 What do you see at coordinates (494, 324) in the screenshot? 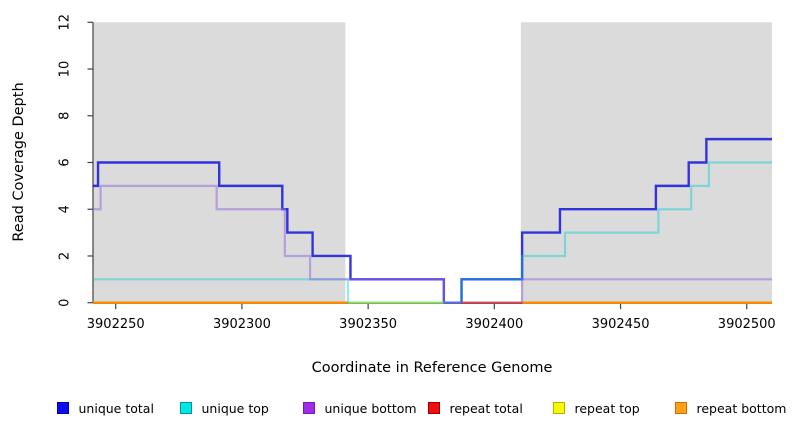
I see `x-tick-label: 3902400` at bounding box center [494, 324].